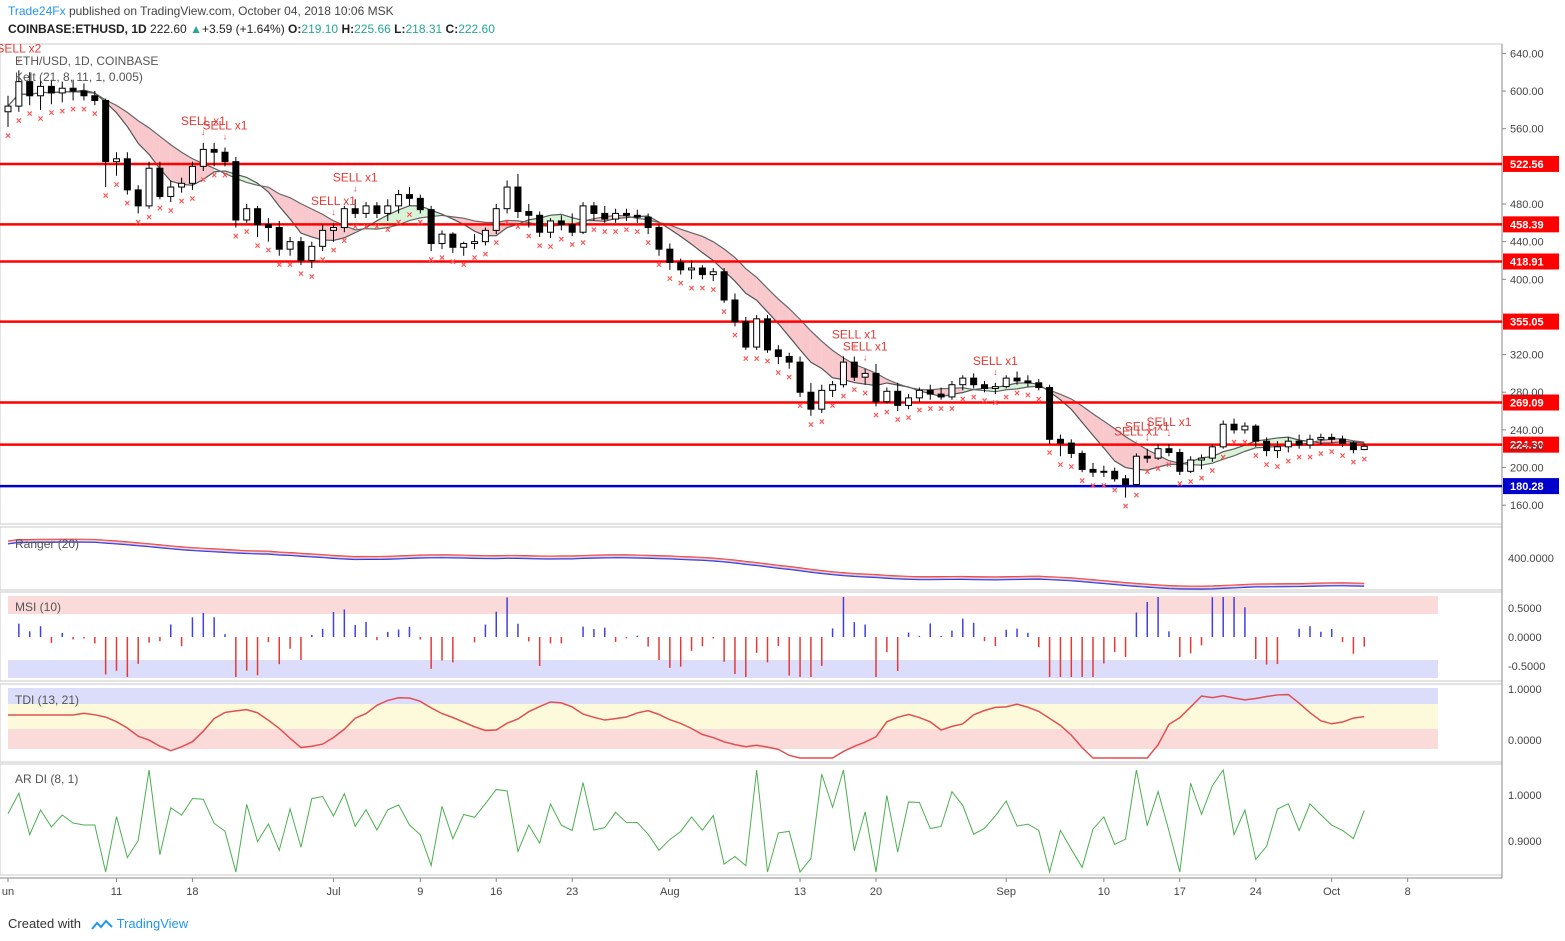 The height and width of the screenshot is (941, 1565). I want to click on tdi-pane-title: TDI (13, 21), so click(47, 700).